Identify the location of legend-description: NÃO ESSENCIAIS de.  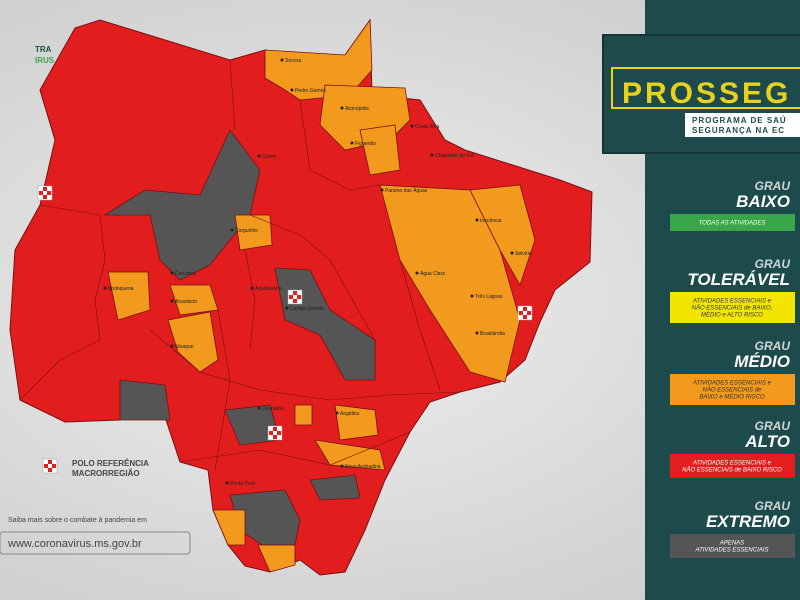
(732, 390).